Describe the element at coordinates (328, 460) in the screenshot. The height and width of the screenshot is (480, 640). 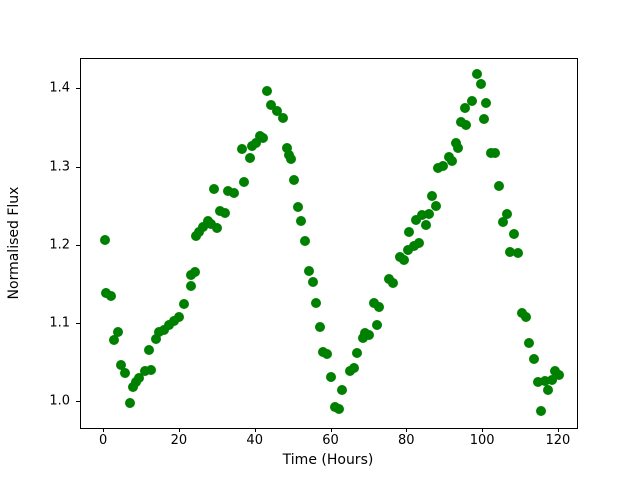
I see `x-axis-label: Time (Hours)` at that location.